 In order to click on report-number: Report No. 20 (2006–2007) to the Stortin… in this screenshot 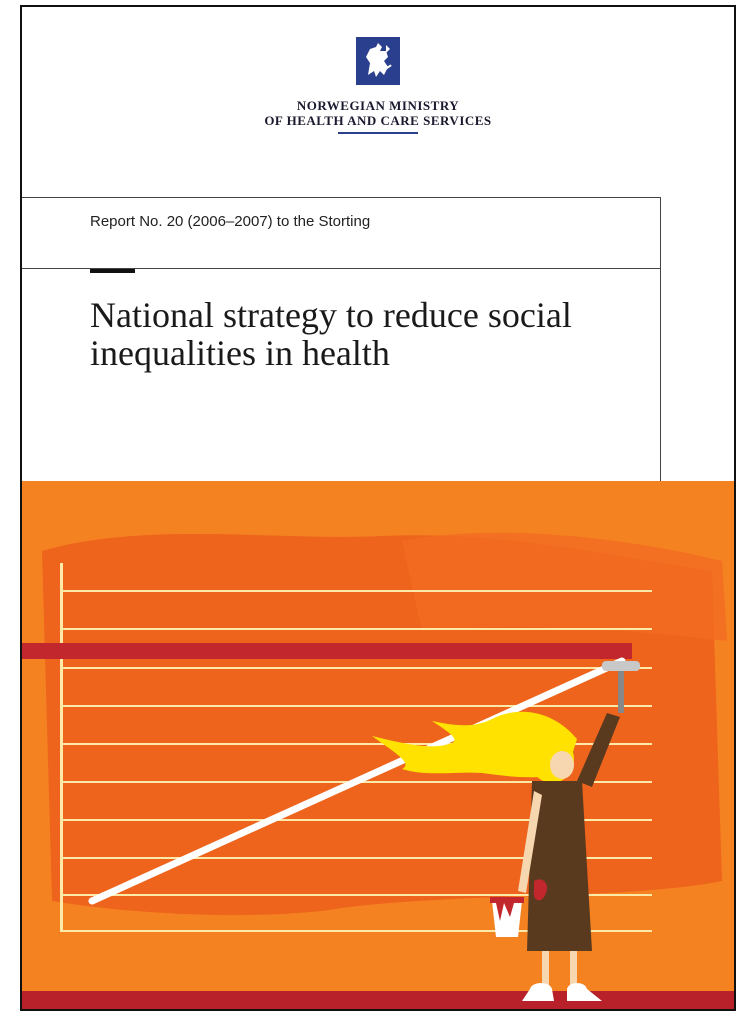, I will do `click(230, 221)`.